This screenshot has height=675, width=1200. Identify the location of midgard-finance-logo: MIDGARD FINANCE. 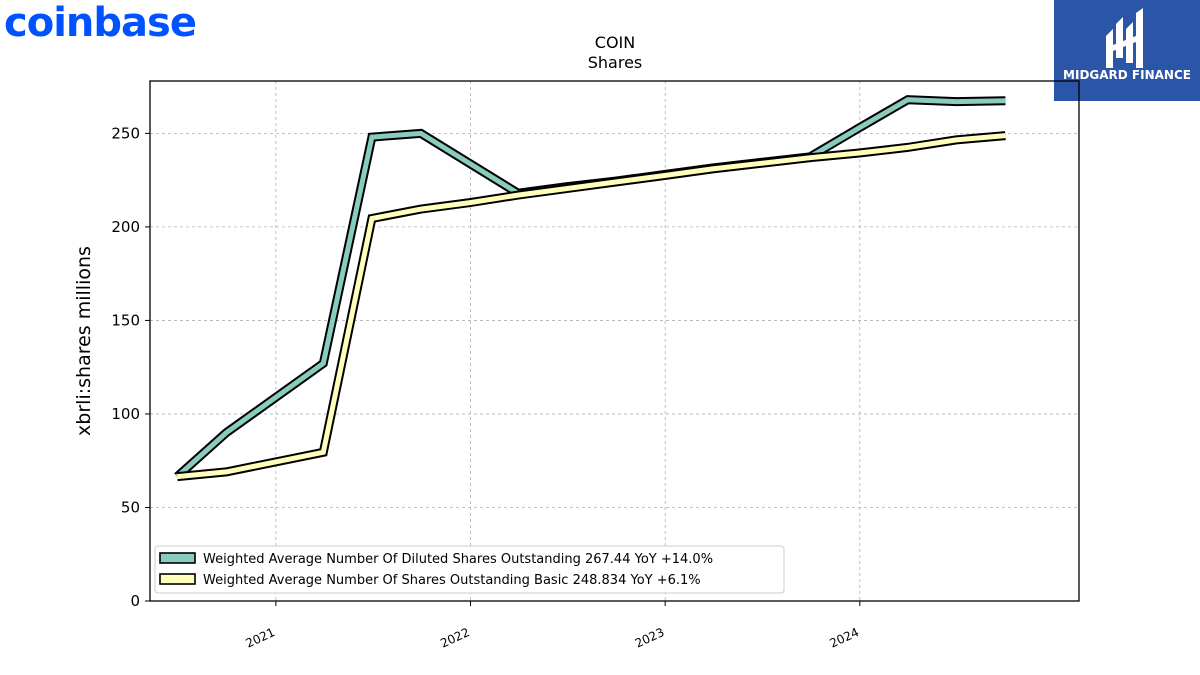
(1127, 50).